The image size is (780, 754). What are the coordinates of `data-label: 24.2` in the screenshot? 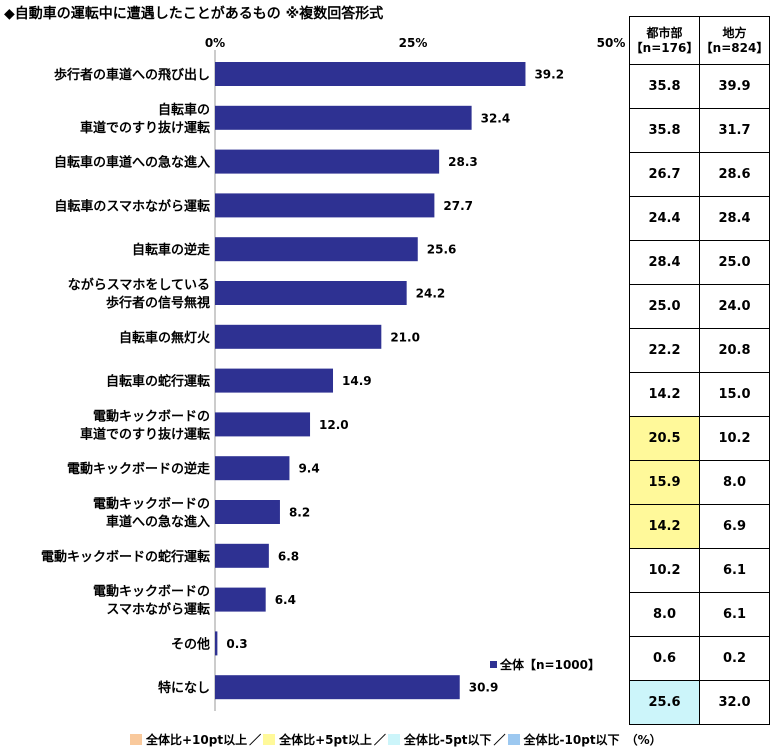 It's located at (431, 294).